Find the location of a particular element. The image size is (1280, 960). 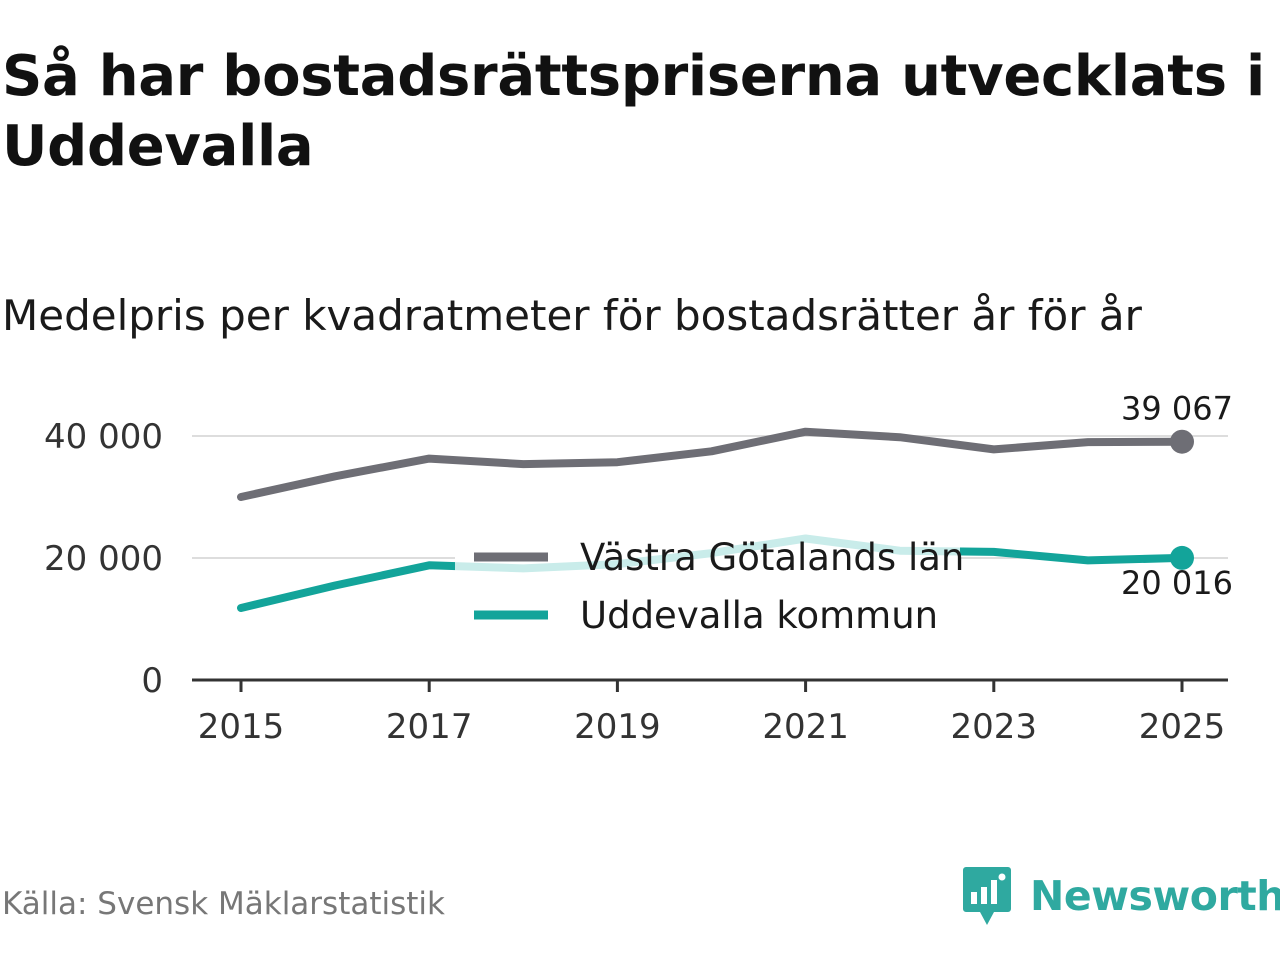

y-tick-label: 40 000 is located at coordinates (103, 437).